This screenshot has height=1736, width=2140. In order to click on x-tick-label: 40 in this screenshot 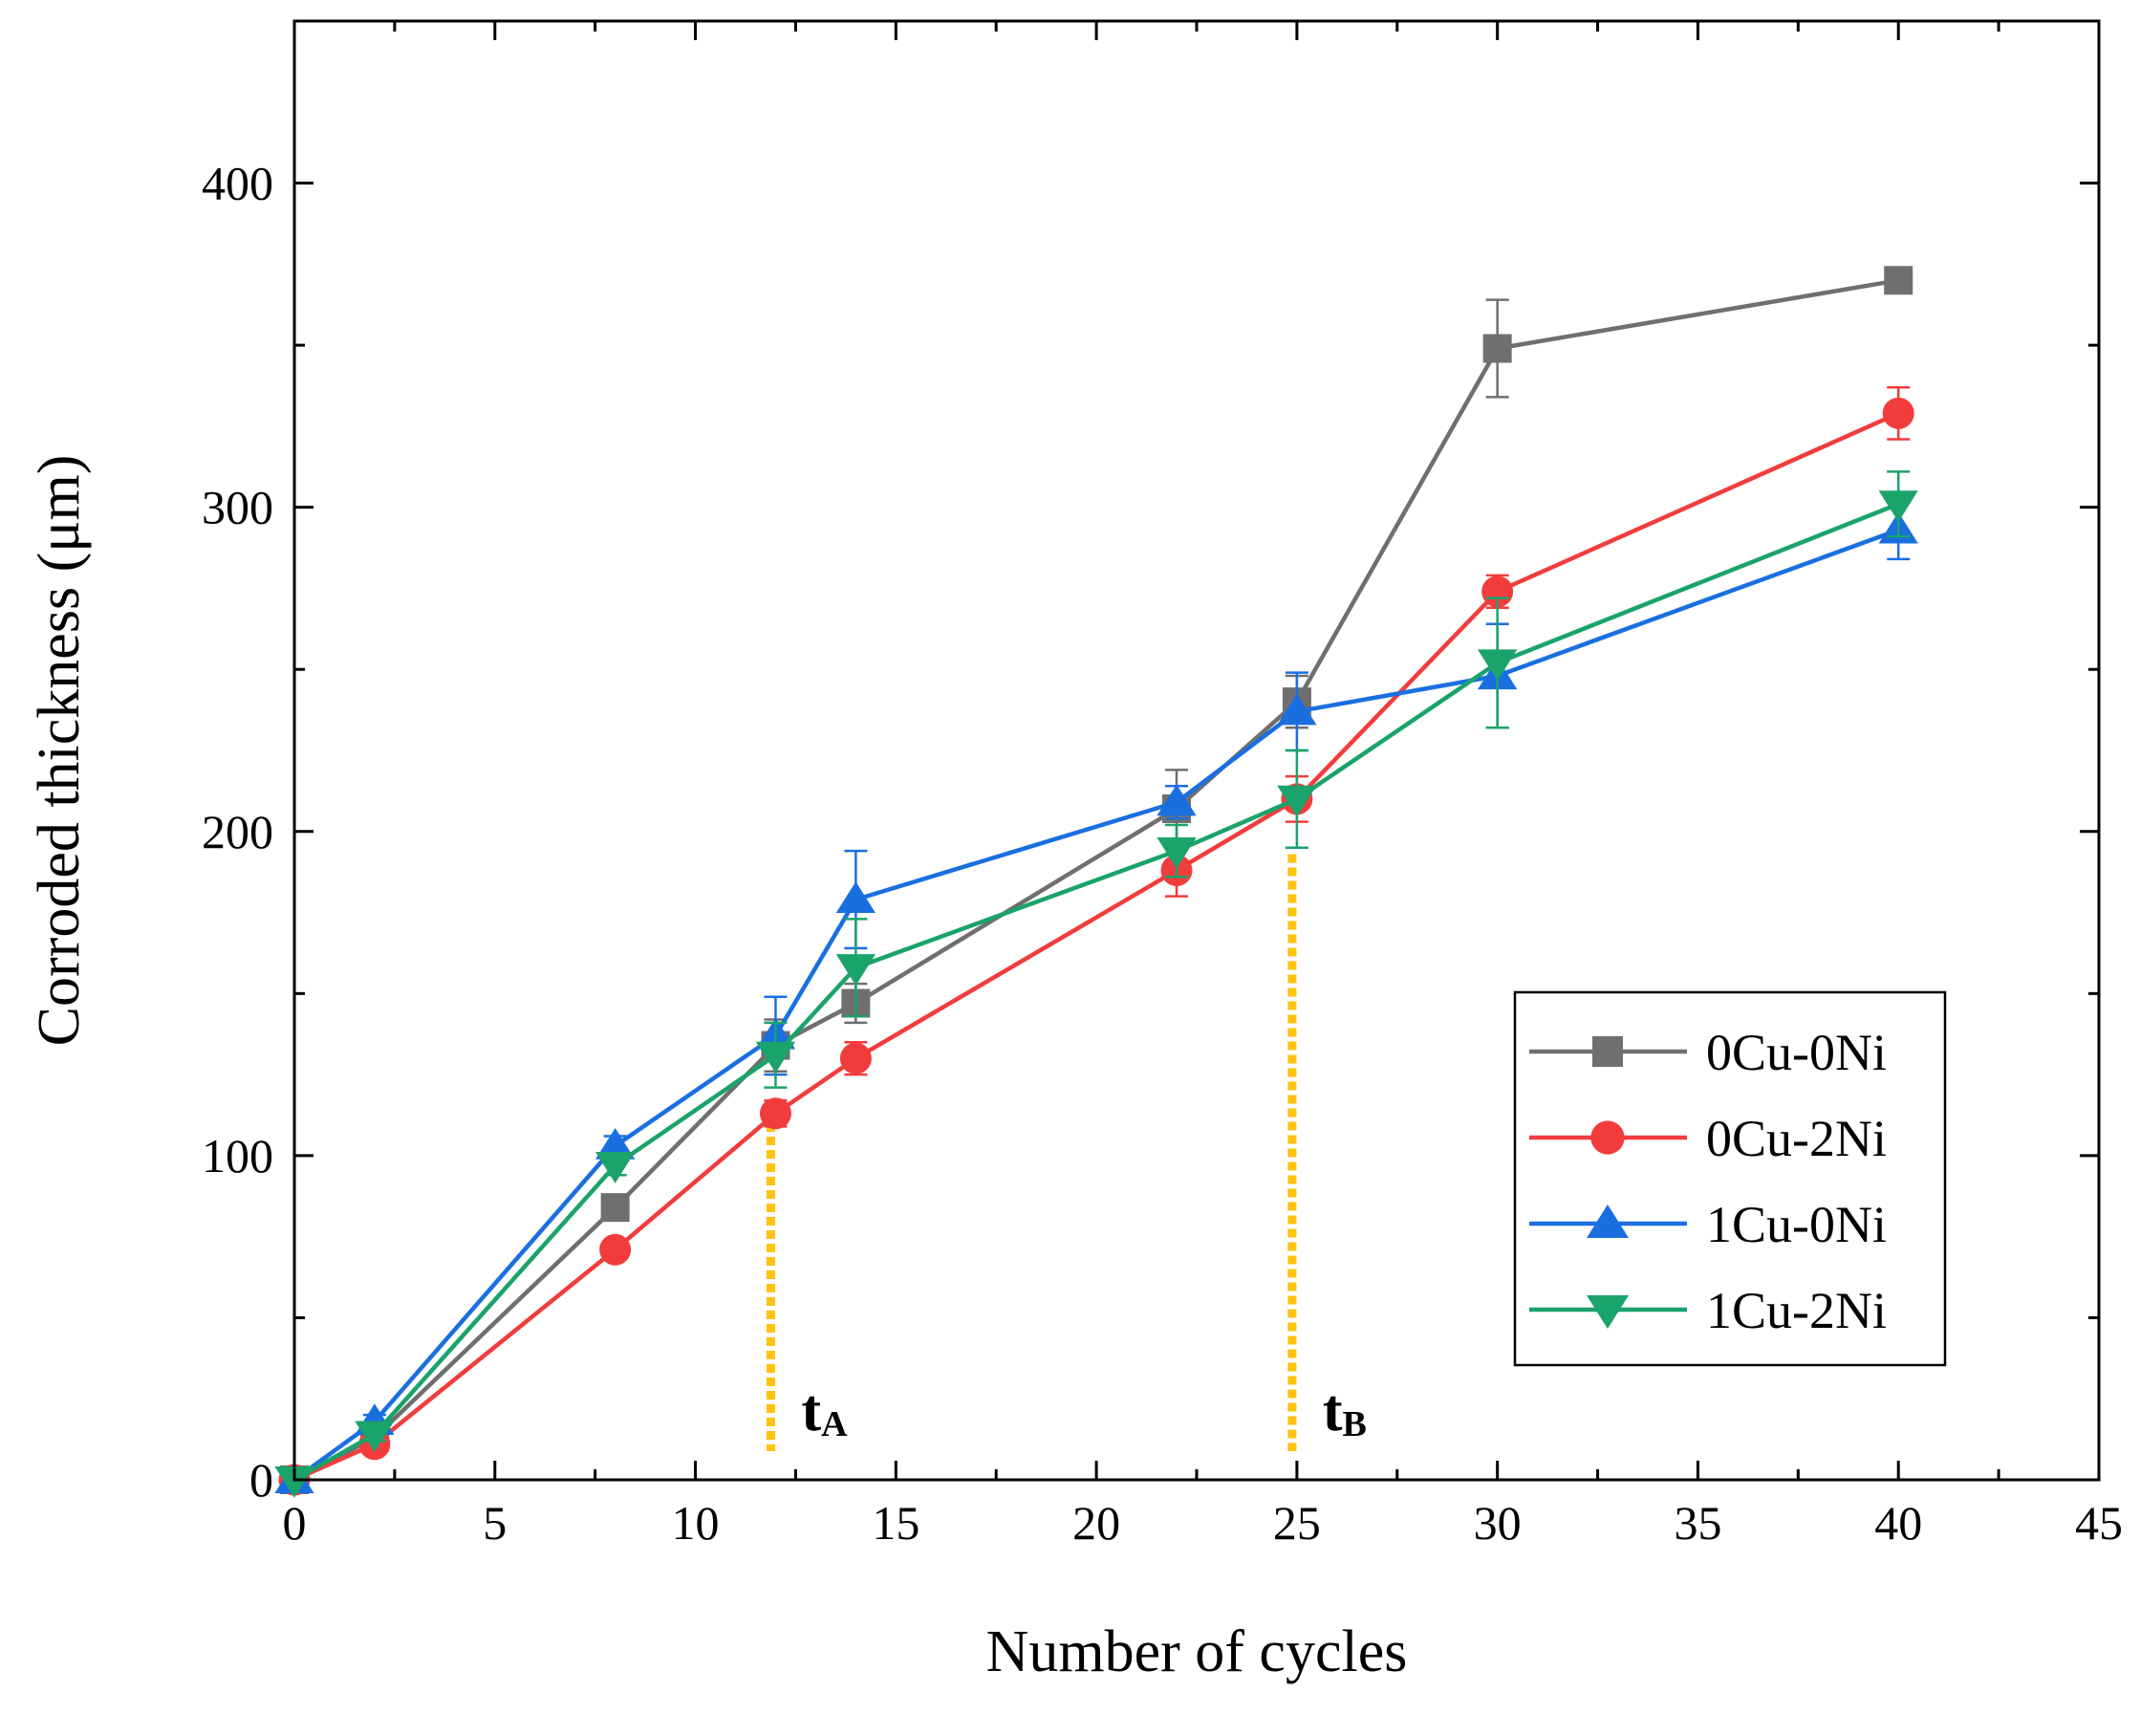, I will do `click(1898, 1523)`.